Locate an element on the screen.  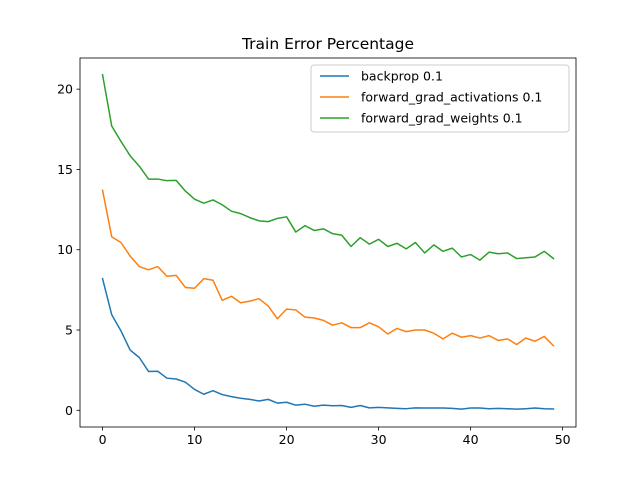
legend-label-2: forward_grad_activations 0.1 is located at coordinates (451, 97).